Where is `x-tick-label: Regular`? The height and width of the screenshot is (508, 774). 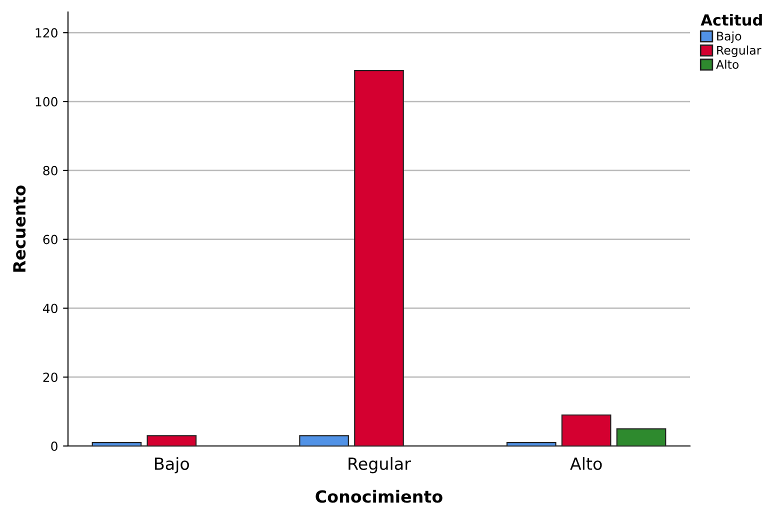 x-tick-label: Regular is located at coordinates (379, 465).